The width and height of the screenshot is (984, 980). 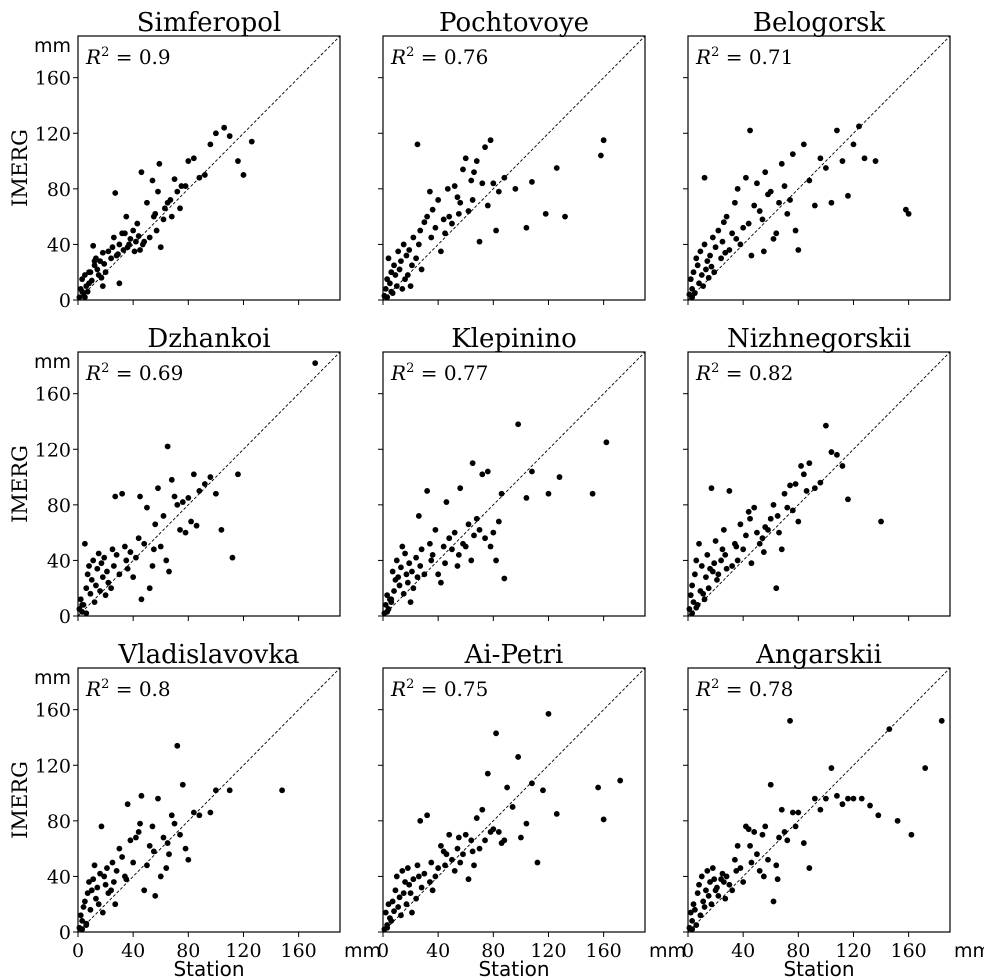 I want to click on y-unit-label: mm, so click(x=52, y=46).